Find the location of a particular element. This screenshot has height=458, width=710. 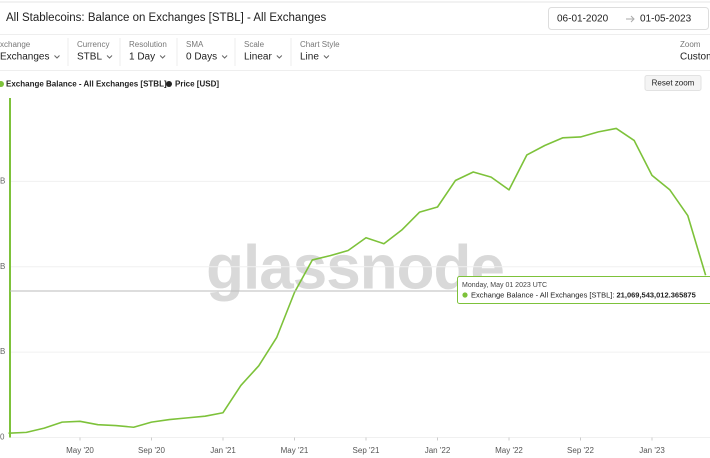

control-value: 1 Day is located at coordinates (142, 57).